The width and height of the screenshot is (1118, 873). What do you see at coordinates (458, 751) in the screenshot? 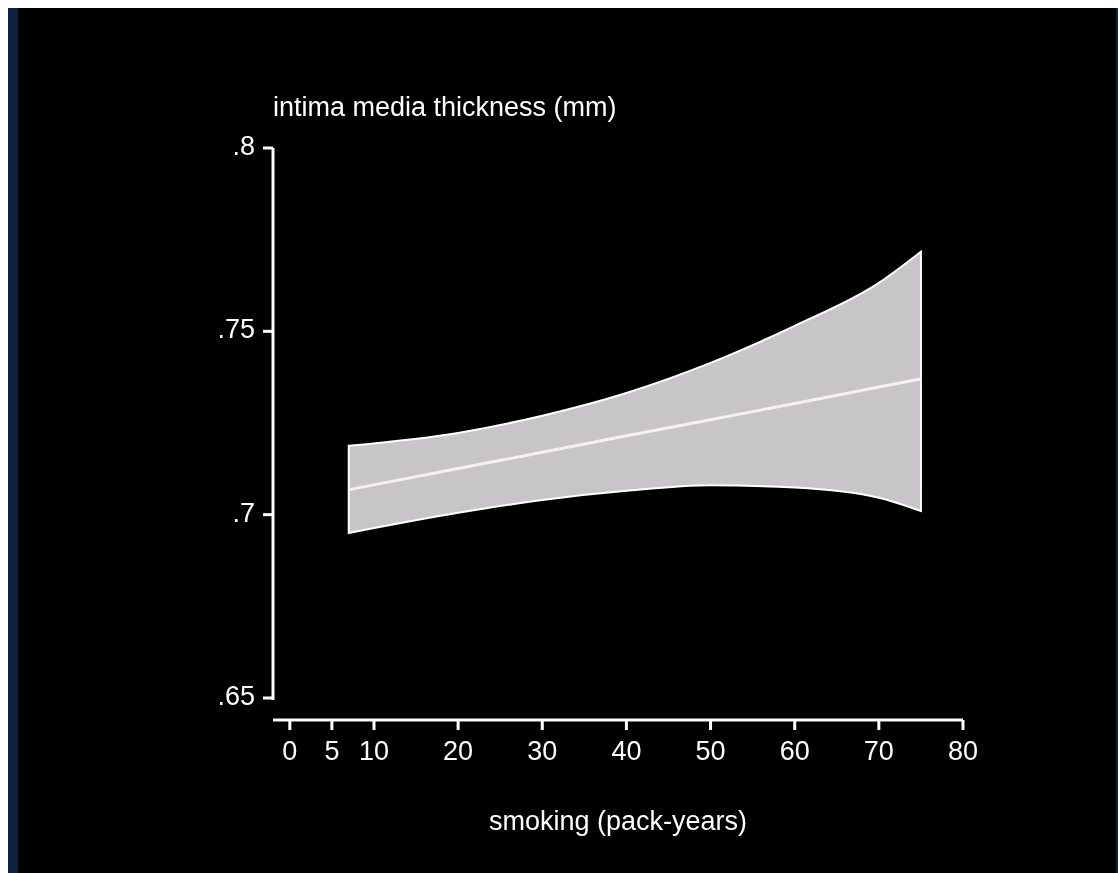
I see `x-tick-label: 20` at bounding box center [458, 751].